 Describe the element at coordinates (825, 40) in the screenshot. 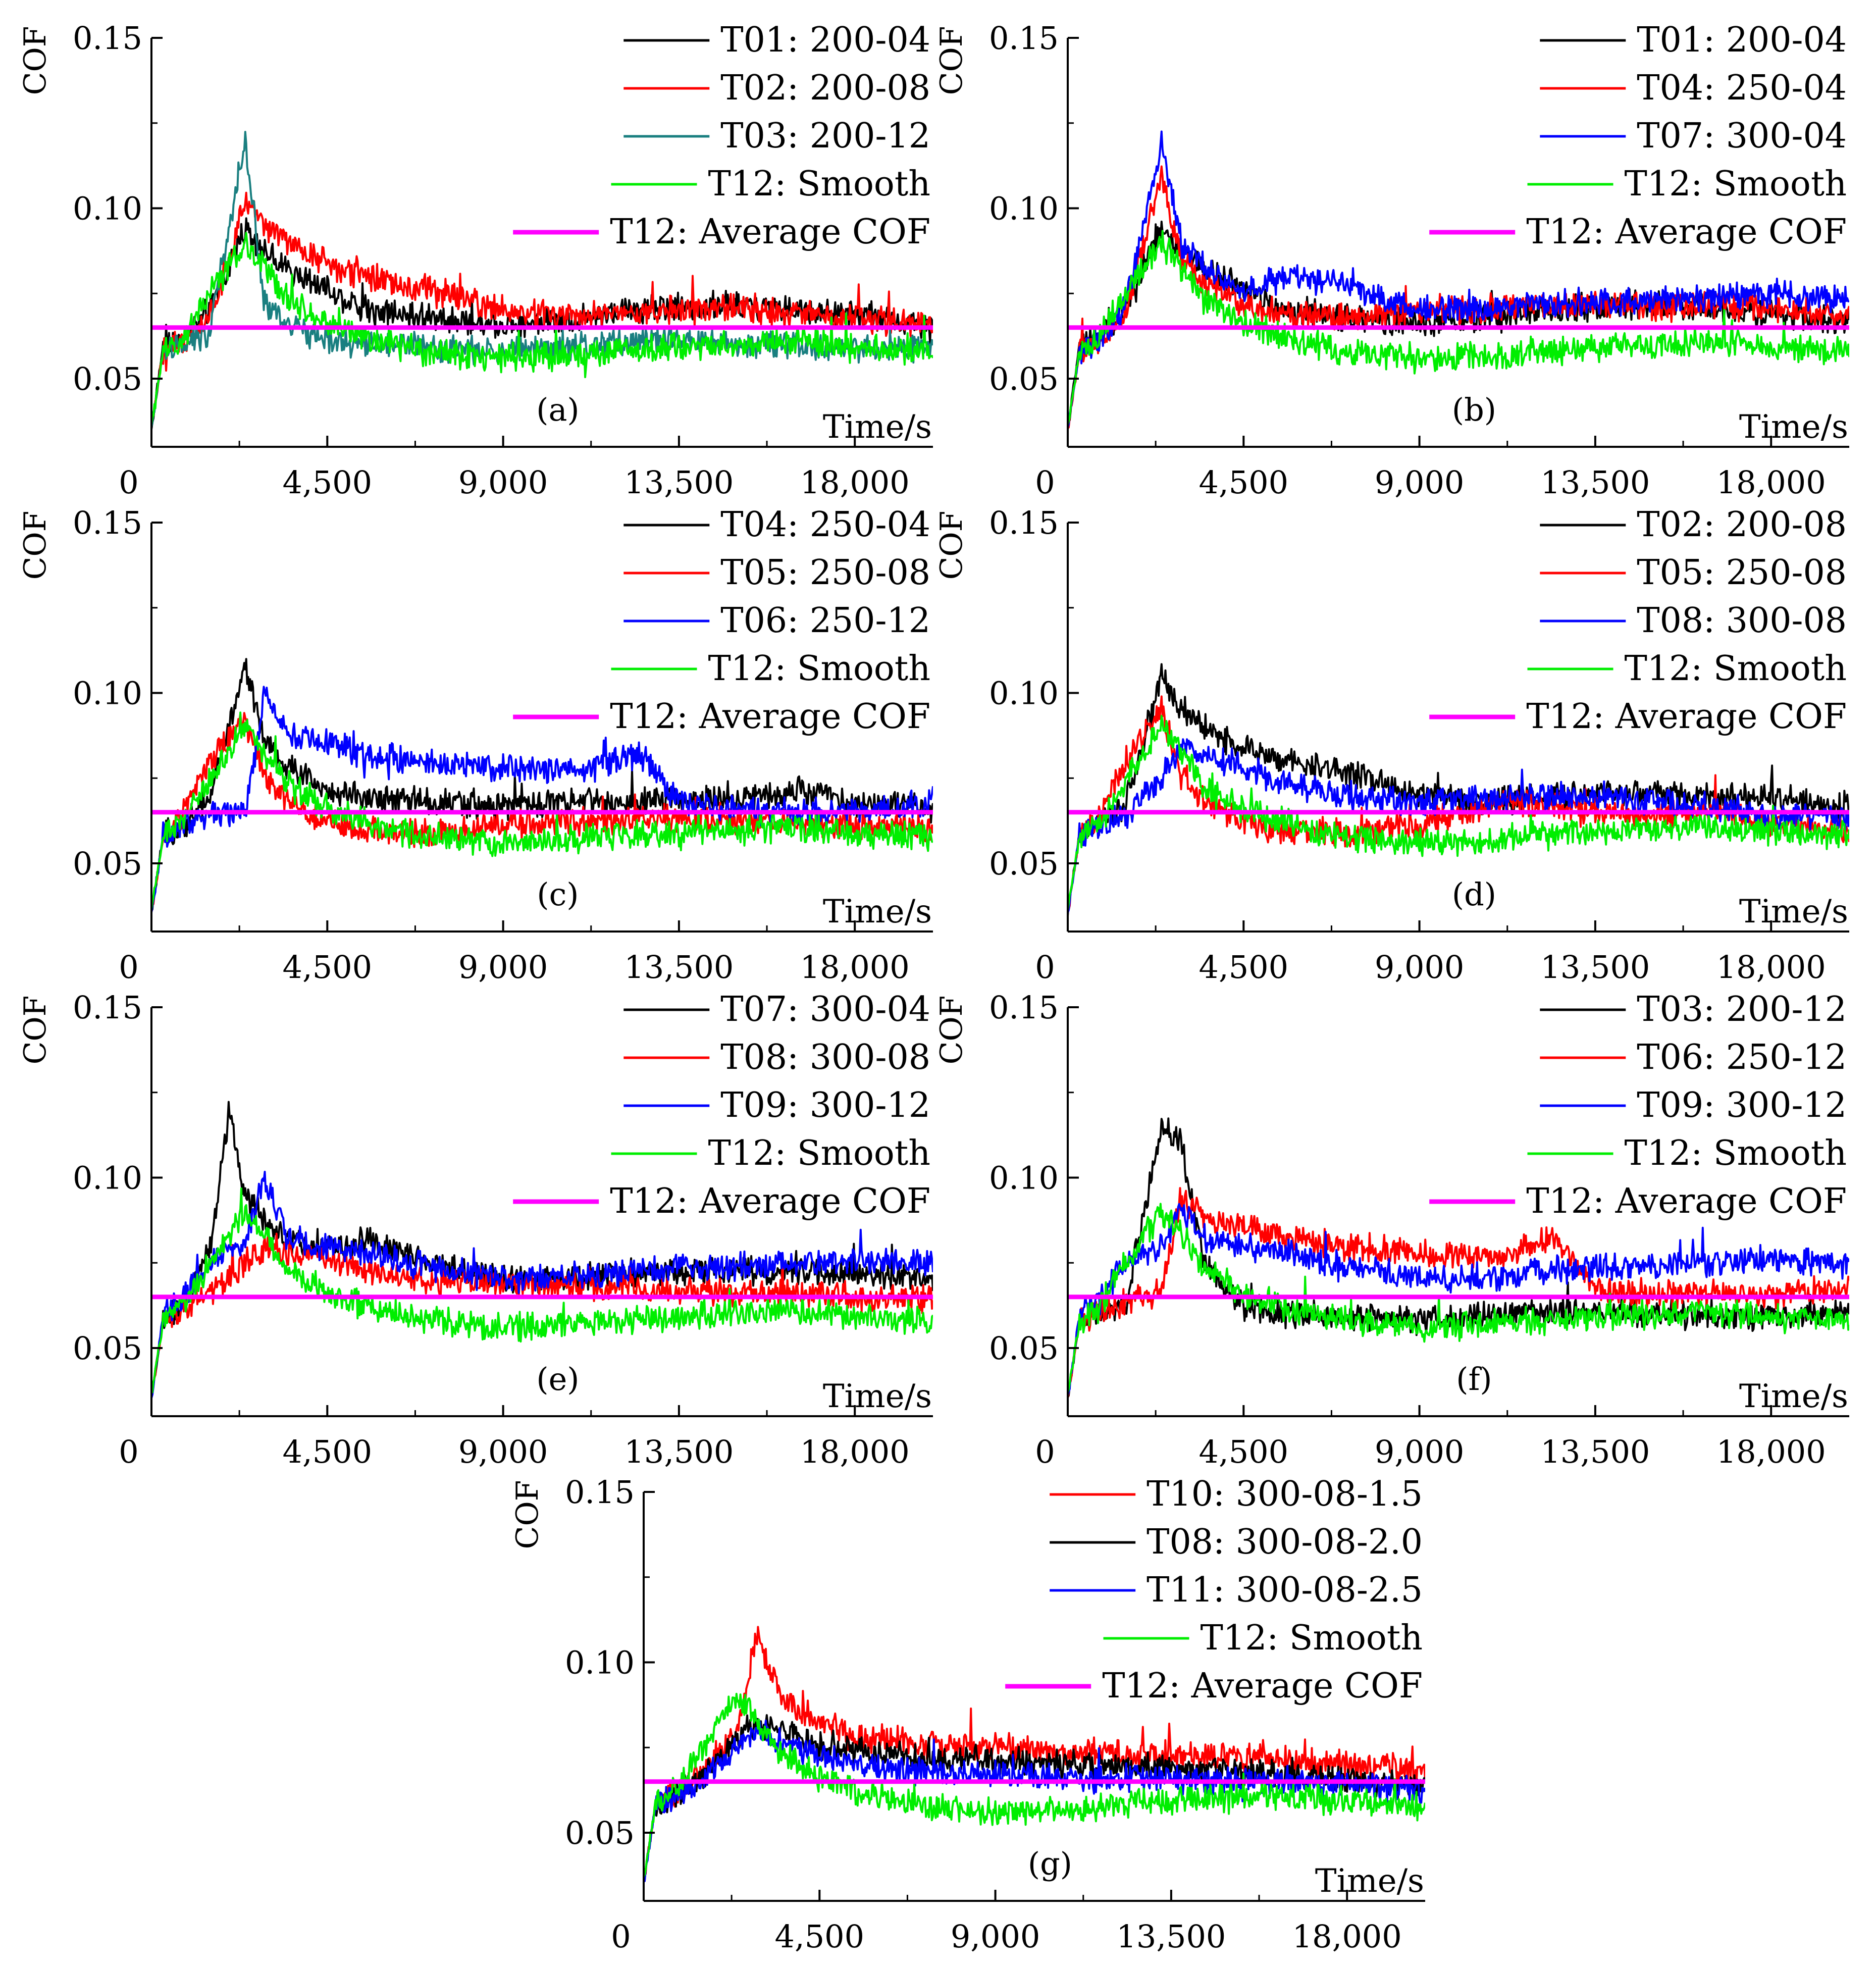

I see `legend-label: T01: 200-04` at that location.